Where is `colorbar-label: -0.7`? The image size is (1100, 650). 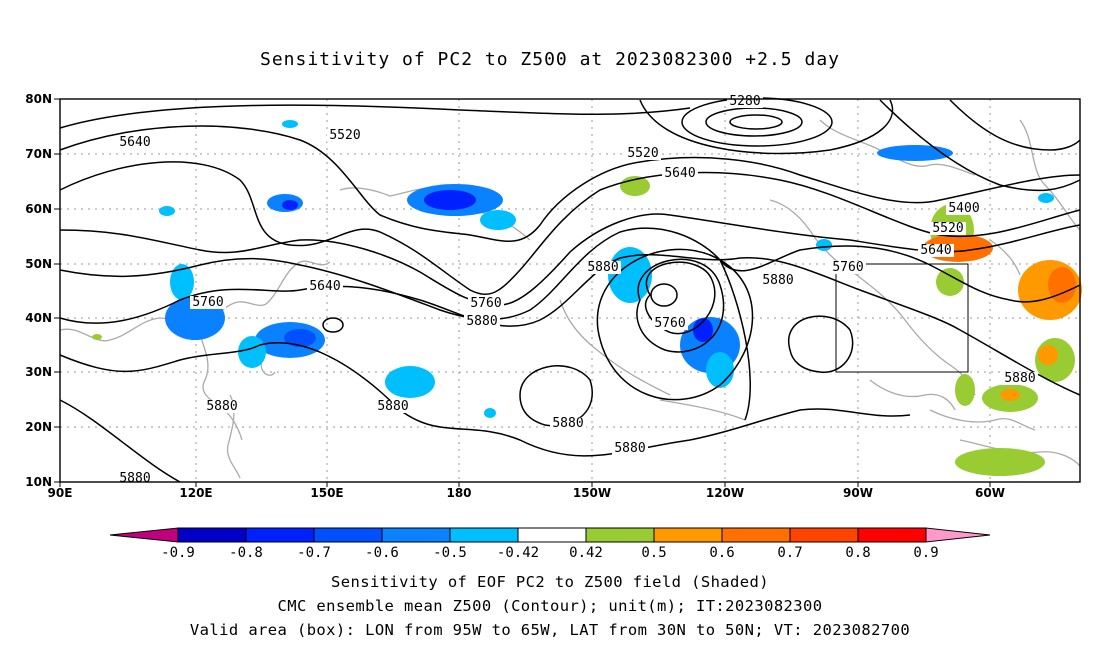 colorbar-label: -0.7 is located at coordinates (314, 553).